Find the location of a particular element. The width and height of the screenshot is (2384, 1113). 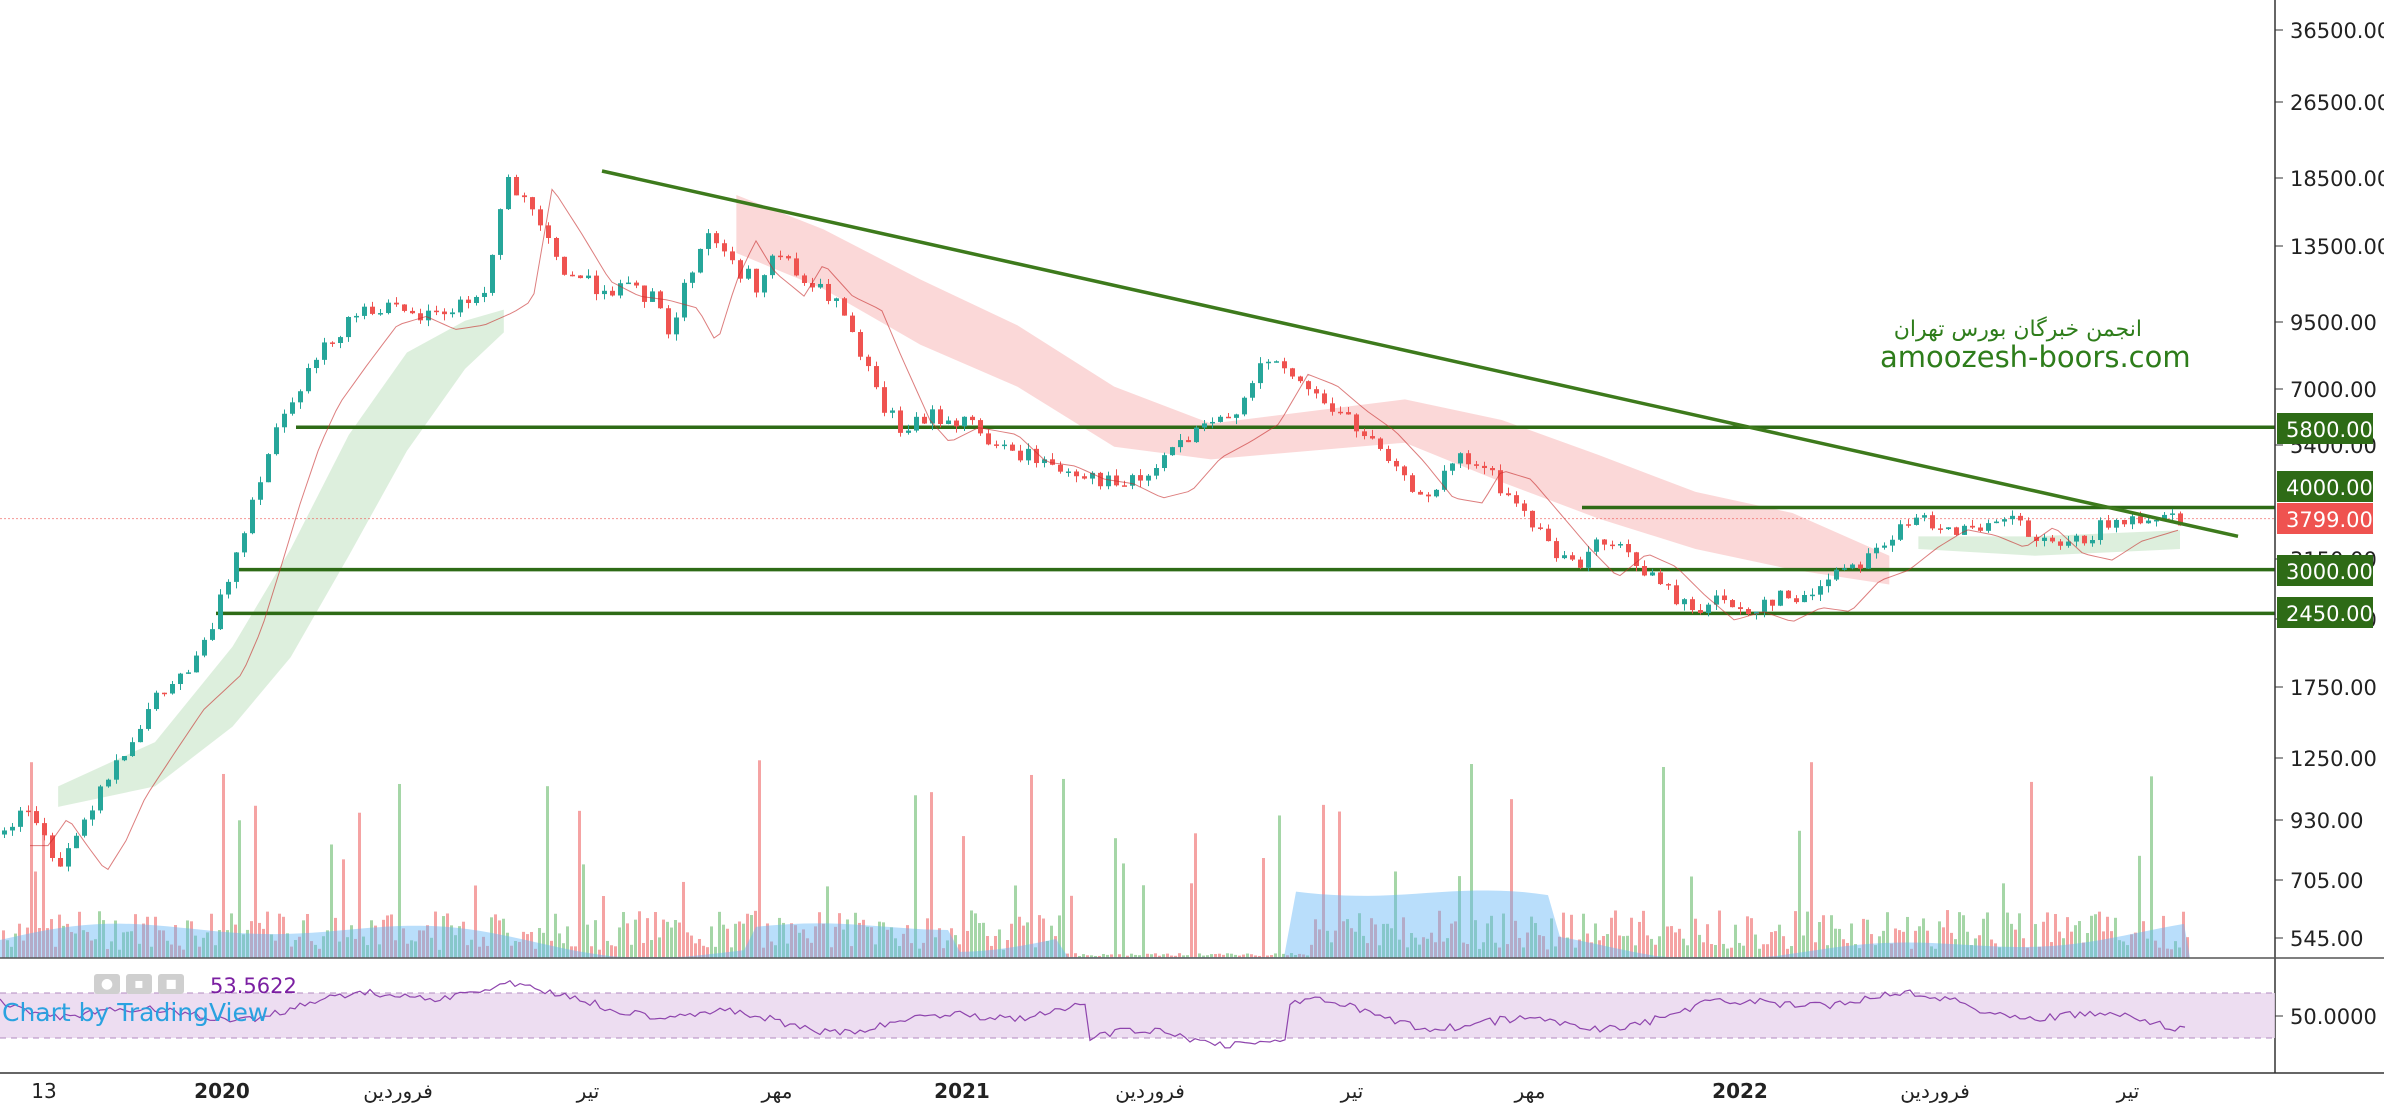

time-tick-label: 2020 is located at coordinates (222, 1091).